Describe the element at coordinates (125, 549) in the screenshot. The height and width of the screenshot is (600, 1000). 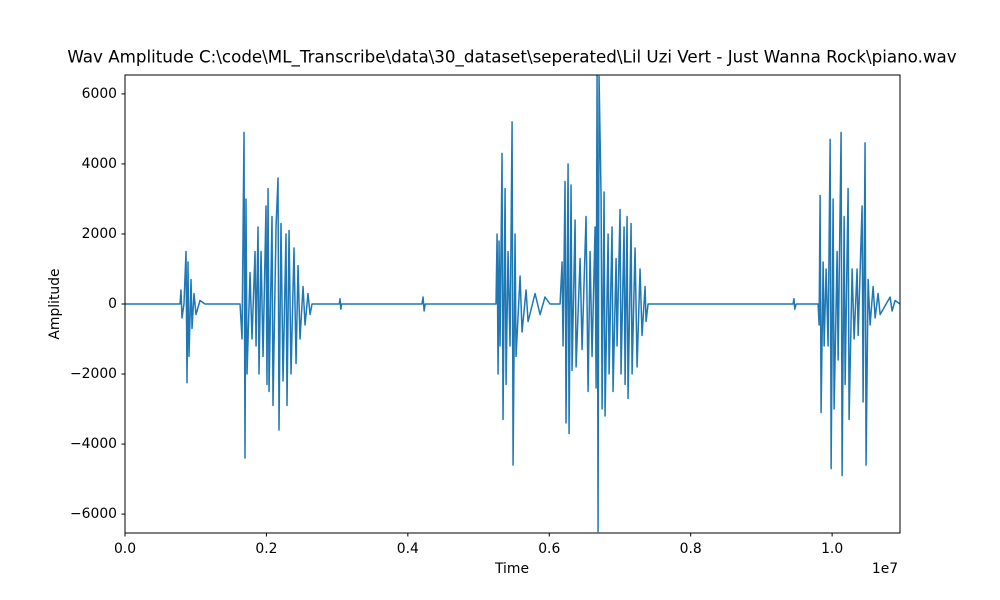
I see `x-tick-label: 0.0` at that location.